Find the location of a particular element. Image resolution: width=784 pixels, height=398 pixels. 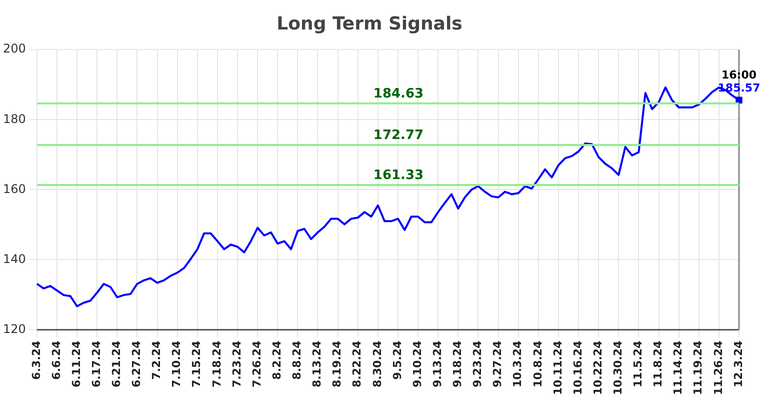

x-tick-label: 10.30.24 is located at coordinates (618, 367).